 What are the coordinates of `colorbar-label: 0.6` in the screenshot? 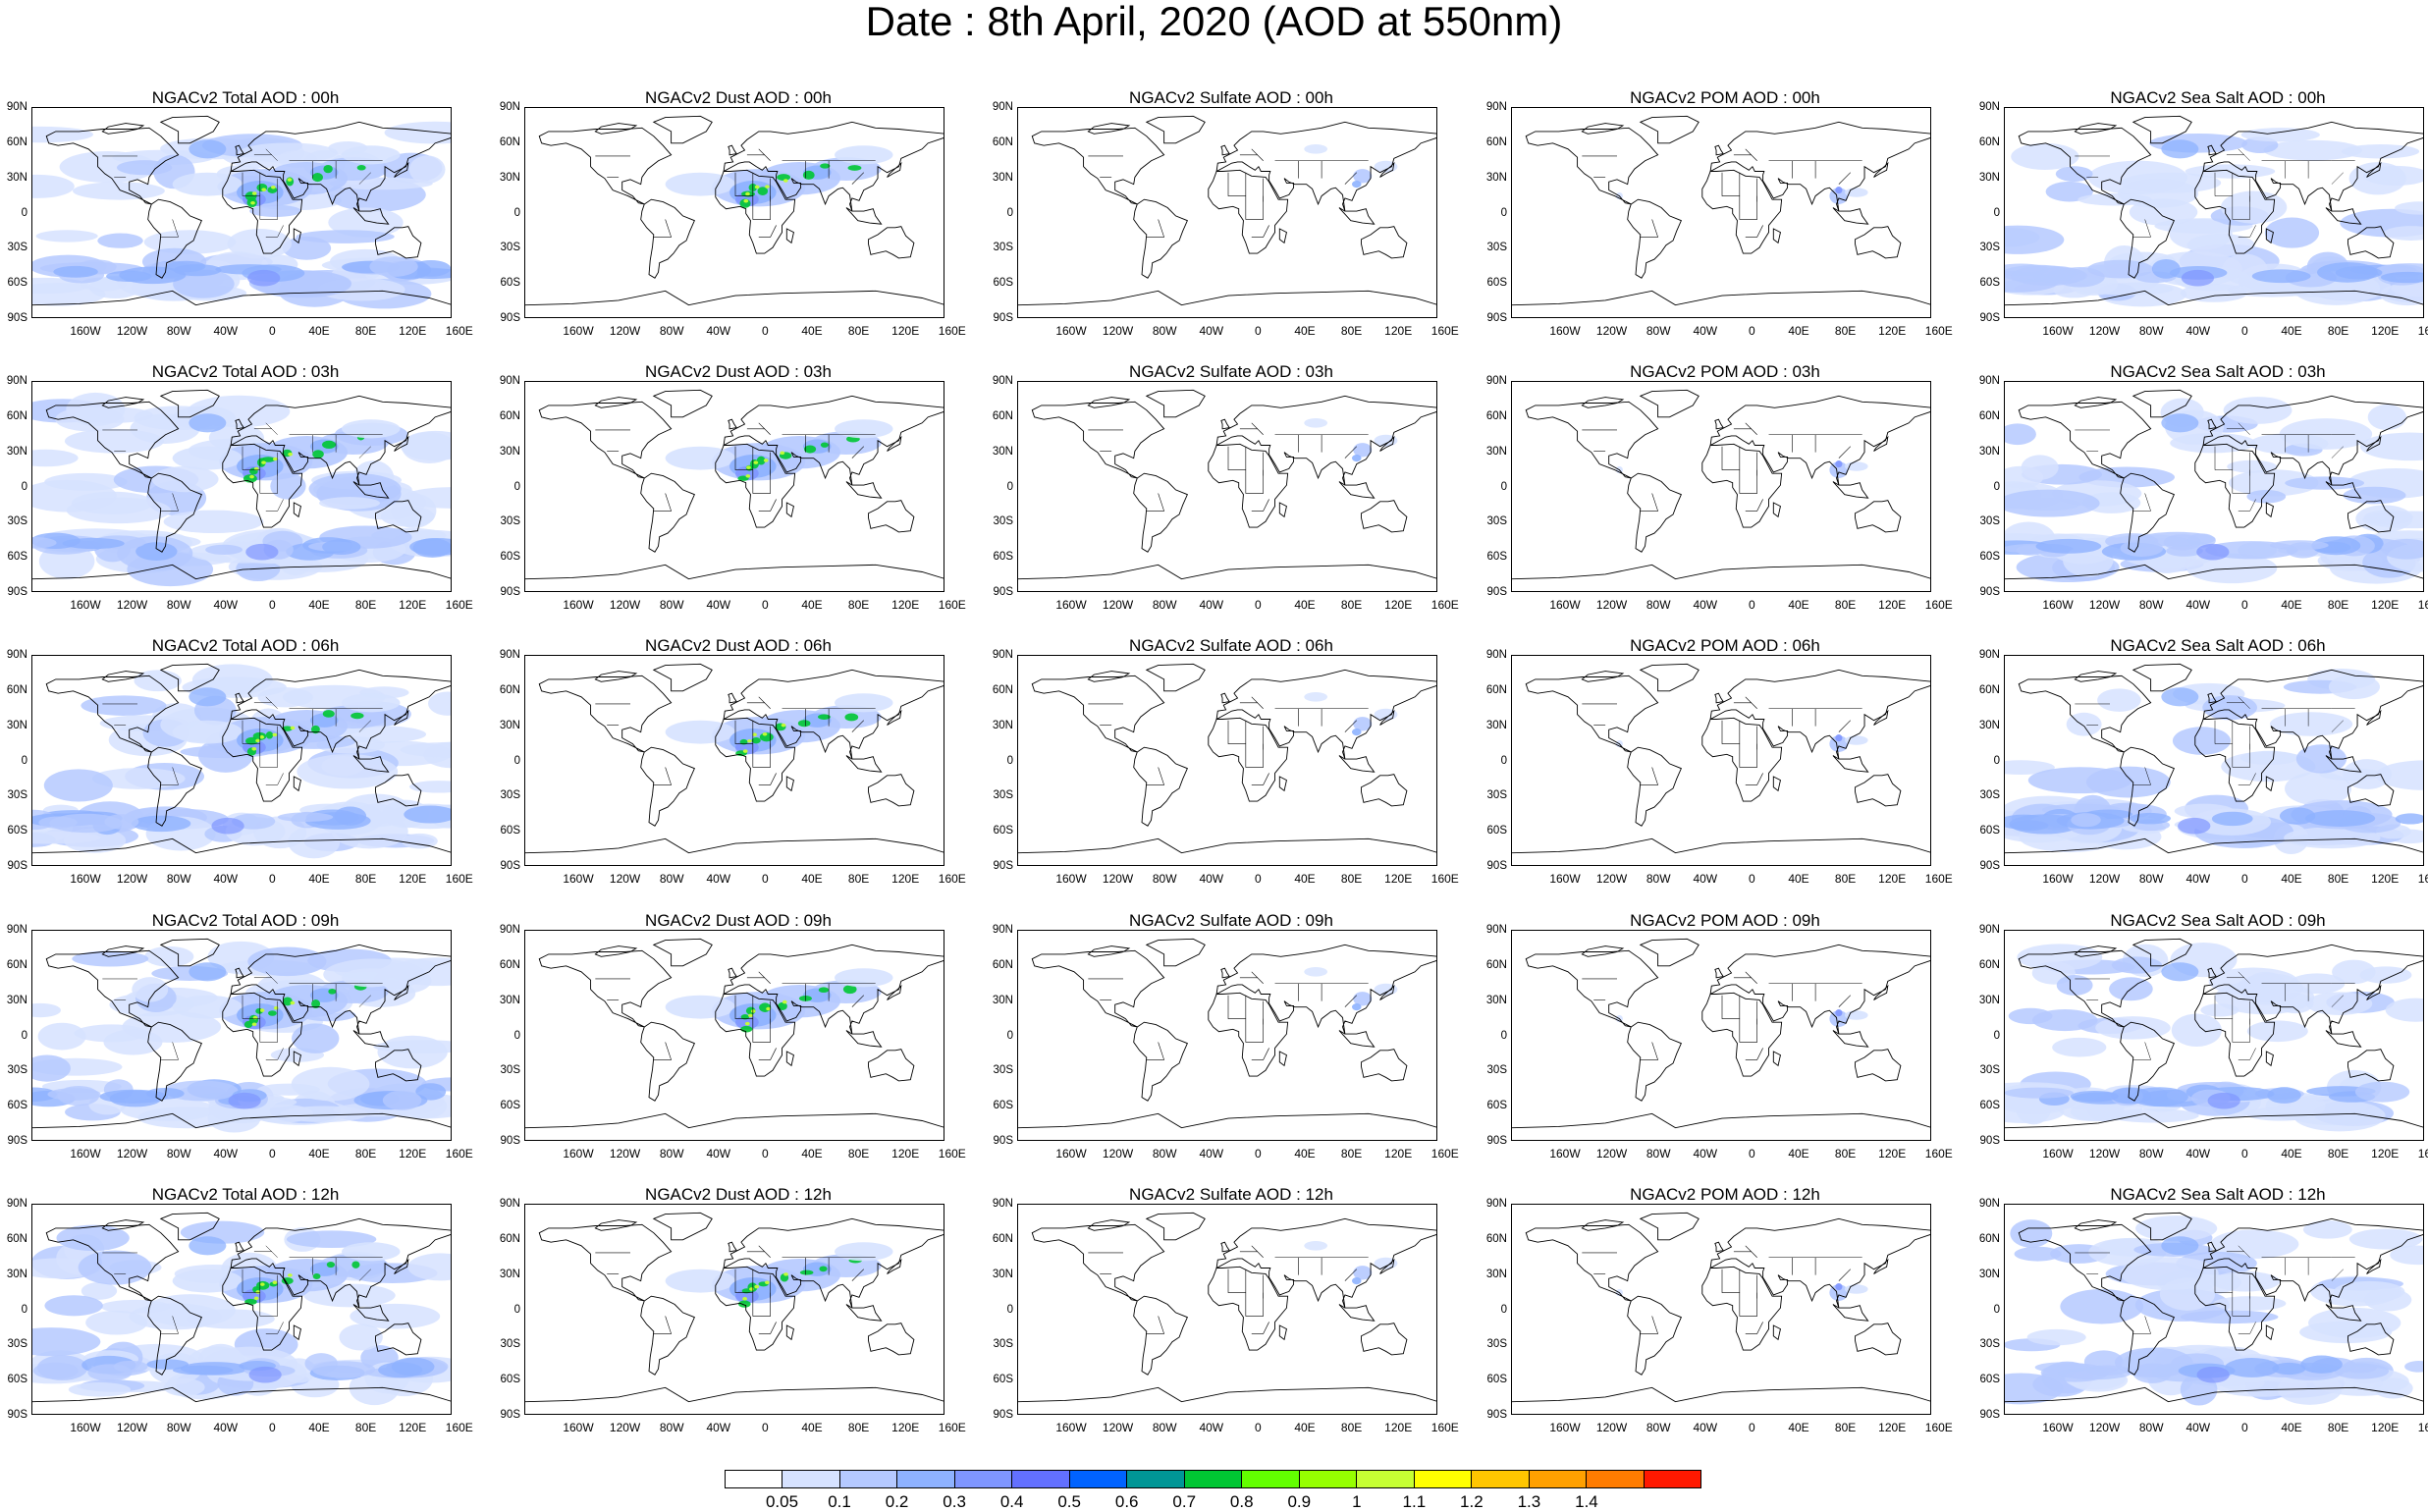 It's located at (1126, 1501).